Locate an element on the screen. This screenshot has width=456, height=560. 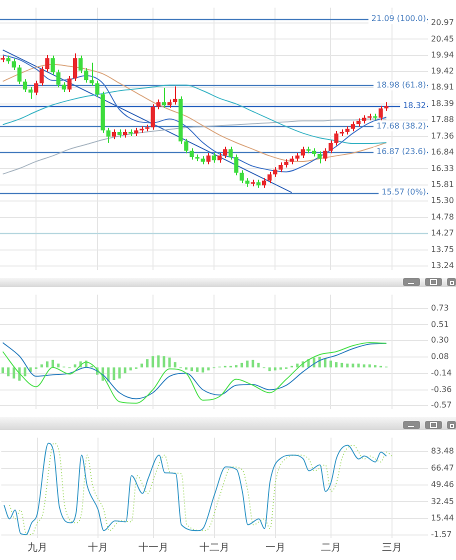
y-tick-label: 16.84 is located at coordinates (442, 152).